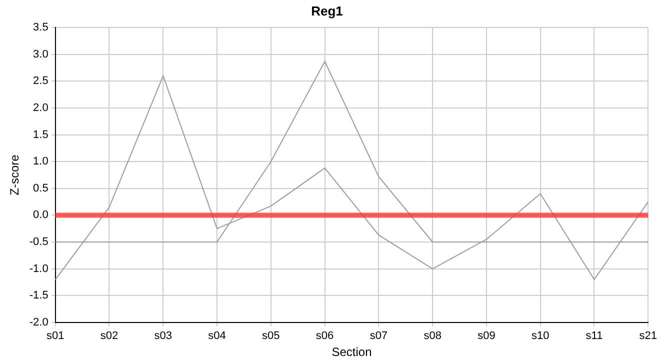  What do you see at coordinates (271, 336) in the screenshot?
I see `x-tick-label: s05` at bounding box center [271, 336].